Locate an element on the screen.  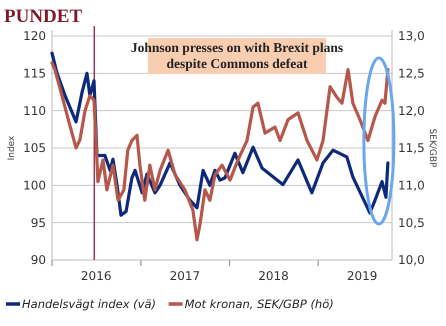
x-tick-label: 2017 is located at coordinates (185, 276).